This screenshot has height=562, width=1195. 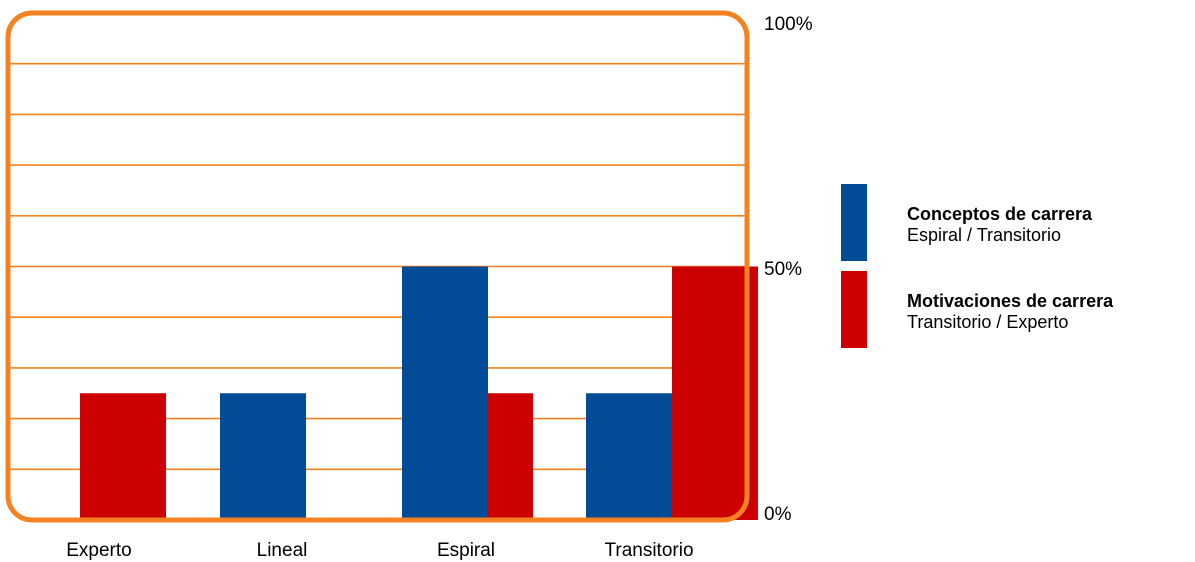 What do you see at coordinates (1010, 301) in the screenshot?
I see `legend-title-motivaciones: Motivaciones de carrera` at bounding box center [1010, 301].